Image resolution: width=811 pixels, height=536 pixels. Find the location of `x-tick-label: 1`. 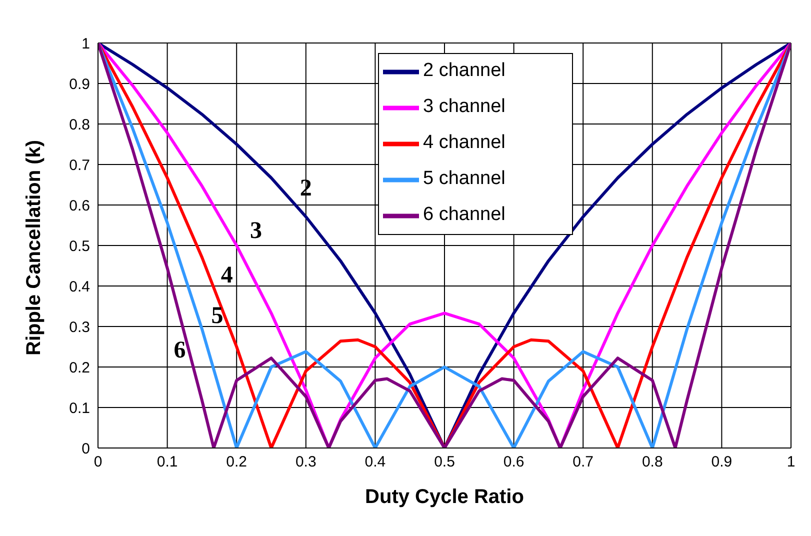

x-tick-label: 1 is located at coordinates (791, 462).